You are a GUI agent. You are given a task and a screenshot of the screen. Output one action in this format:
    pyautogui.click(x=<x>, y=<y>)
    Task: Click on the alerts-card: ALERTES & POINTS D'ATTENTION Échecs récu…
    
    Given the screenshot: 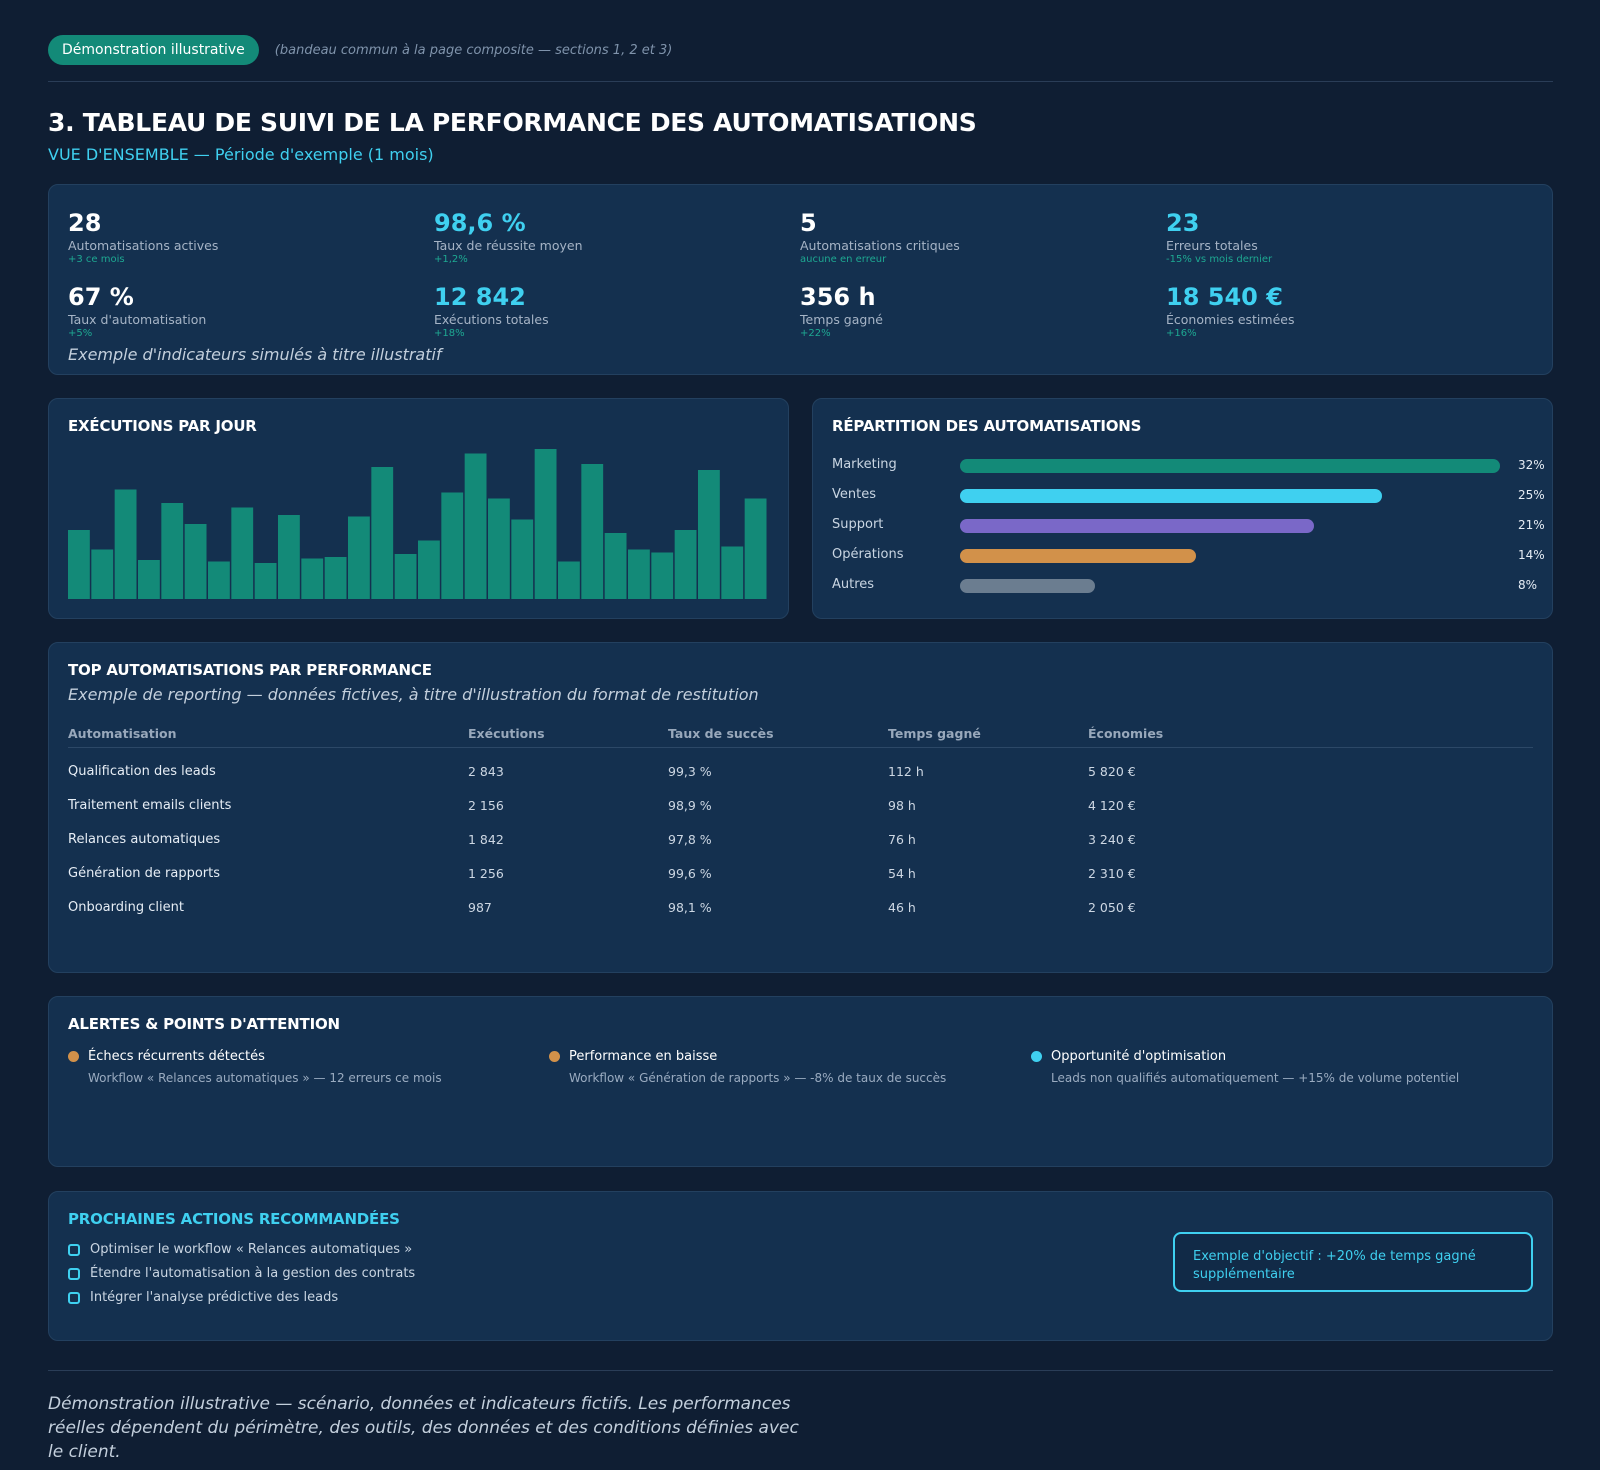 What is the action you would take?
    pyautogui.click(x=800, y=1081)
    